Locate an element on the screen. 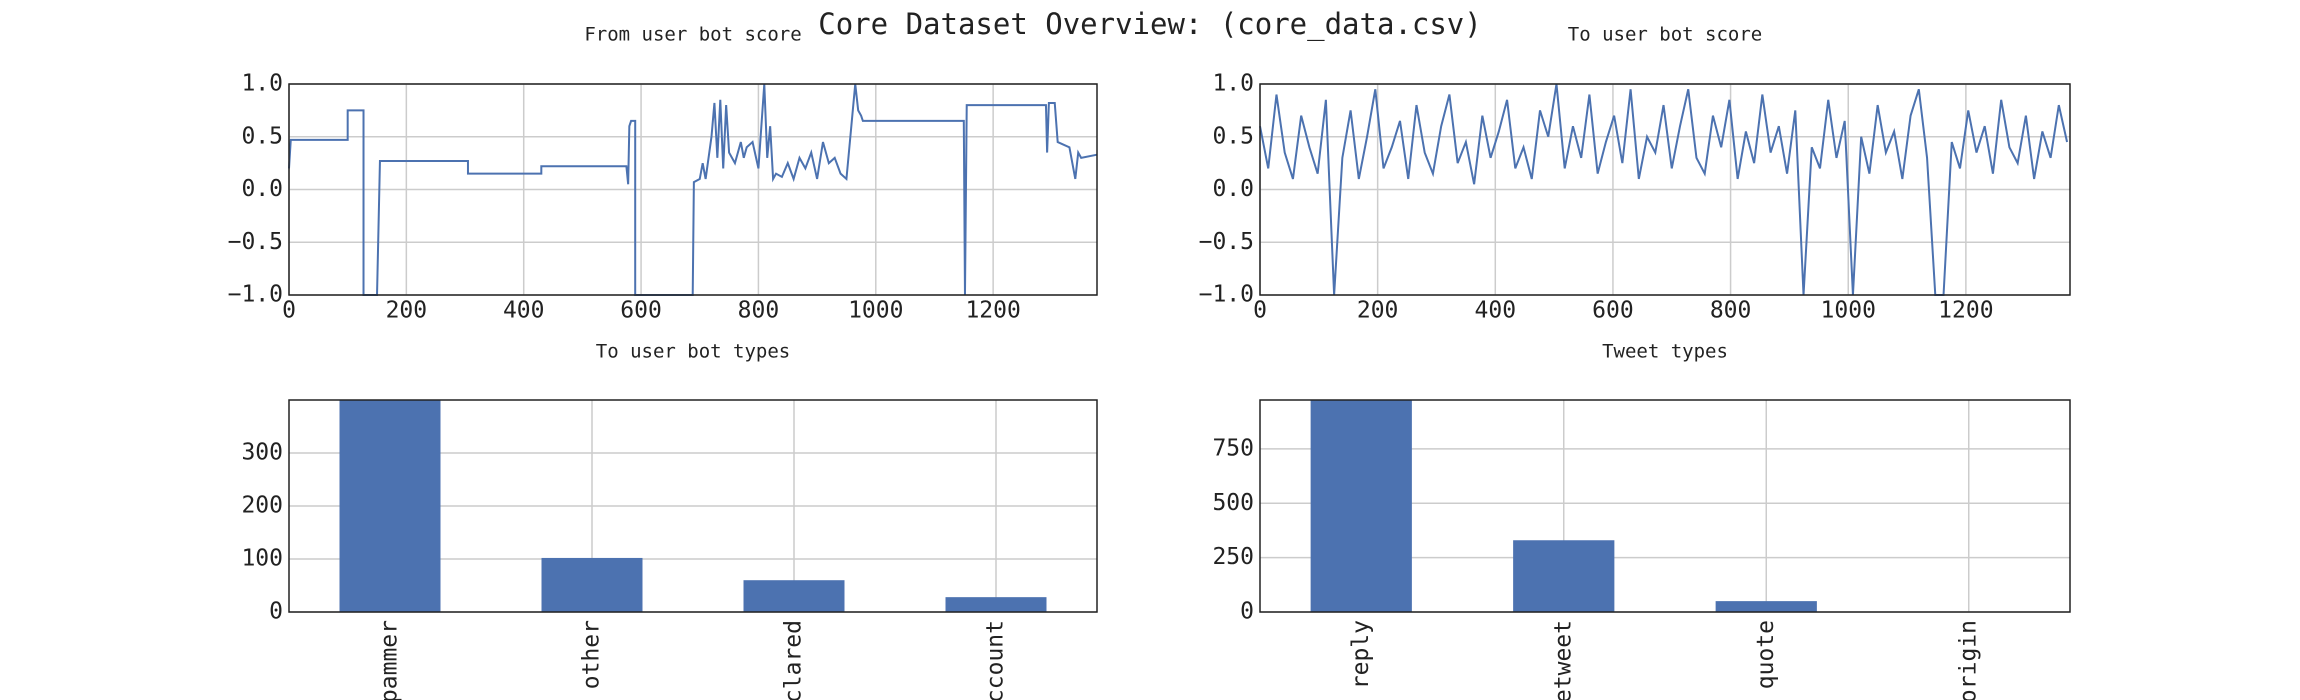 This screenshot has width=2300, height=700. y-tick-label: 500 is located at coordinates (1233, 503).